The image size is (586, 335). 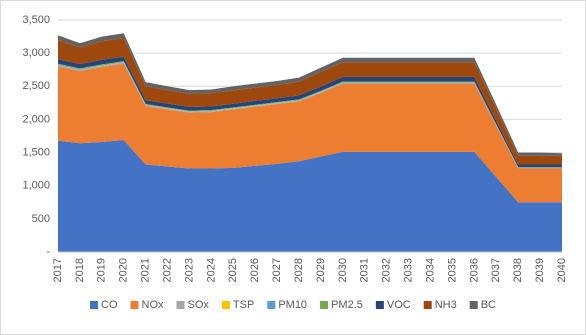 What do you see at coordinates (399, 305) in the screenshot?
I see `legend-label: VOC` at bounding box center [399, 305].